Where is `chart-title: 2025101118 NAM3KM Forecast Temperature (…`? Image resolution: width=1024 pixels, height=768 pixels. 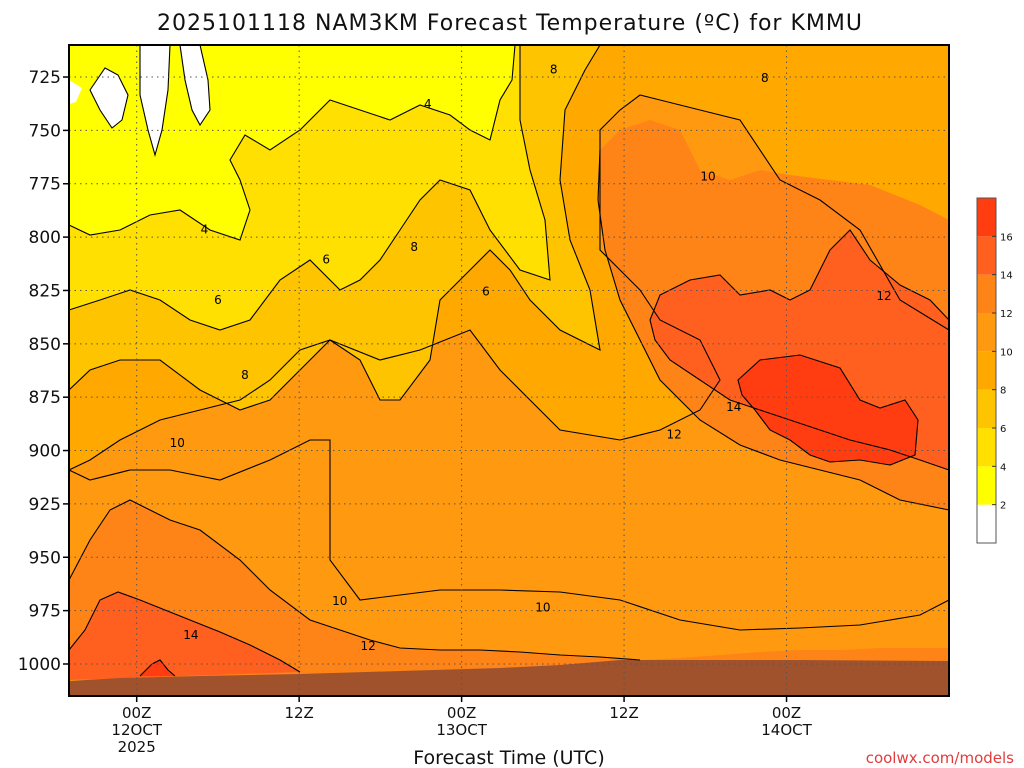
chart-title: 2025101118 NAM3KM Forecast Temperature (… is located at coordinates (510, 23).